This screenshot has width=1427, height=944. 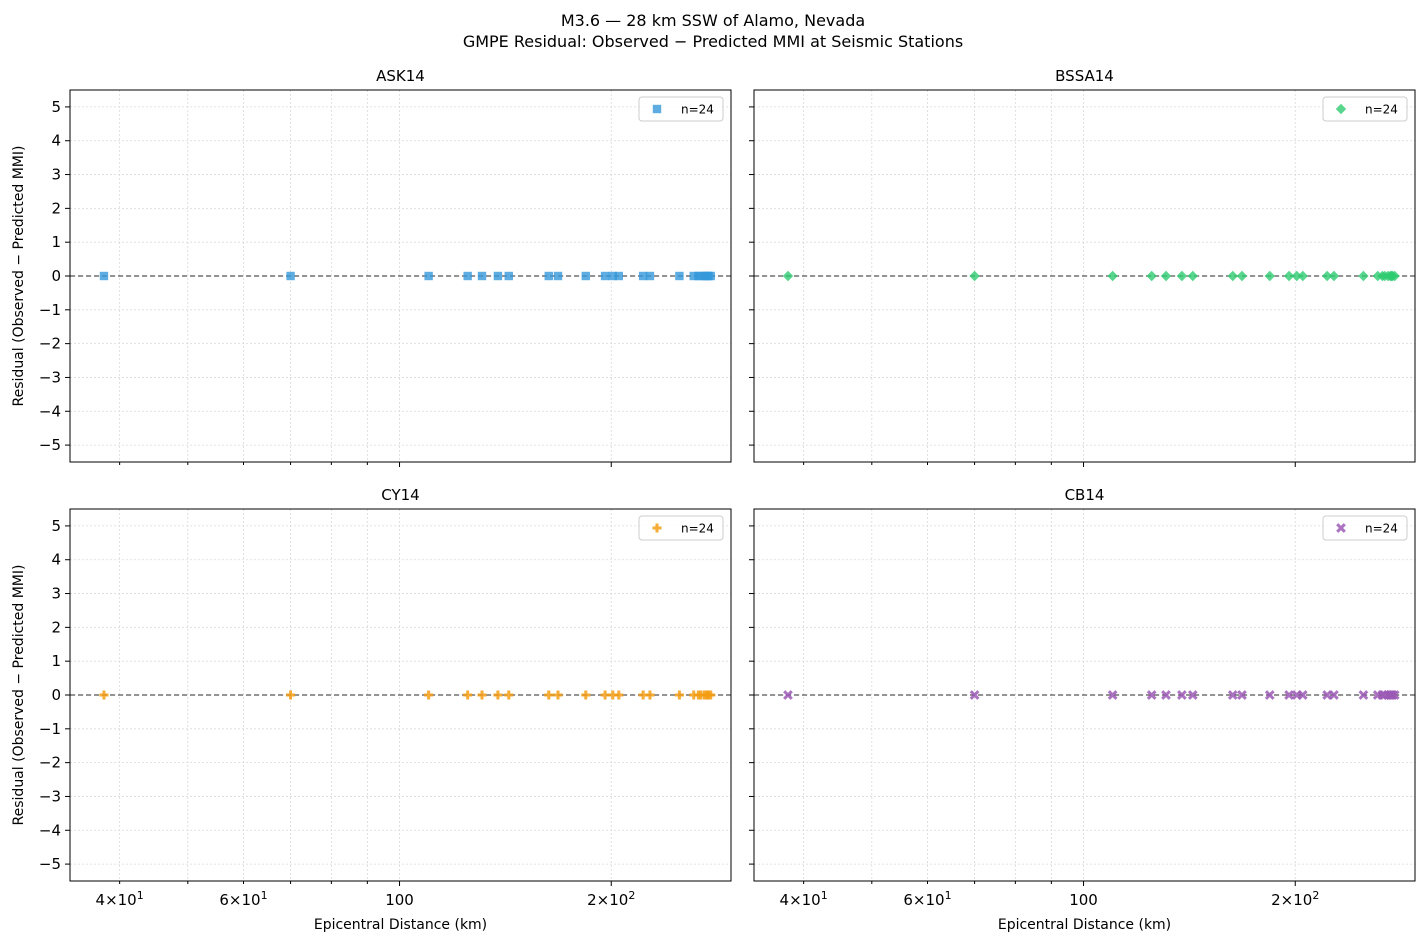 I want to click on y-tick-label: −5, so click(x=50, y=864).